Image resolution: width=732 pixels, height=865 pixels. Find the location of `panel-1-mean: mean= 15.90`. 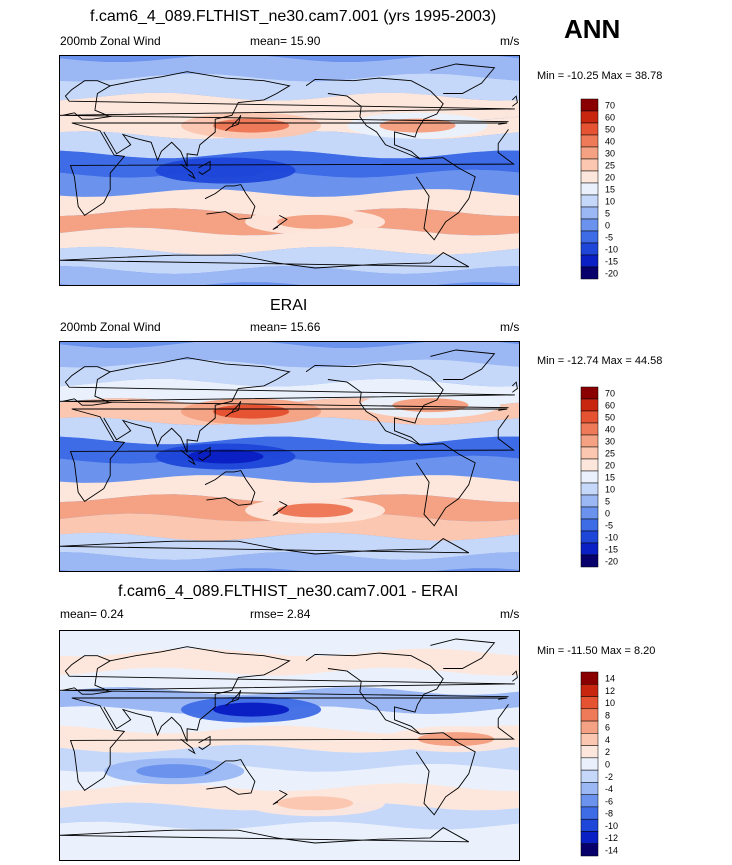

panel-1-mean: mean= 15.90 is located at coordinates (285, 41).